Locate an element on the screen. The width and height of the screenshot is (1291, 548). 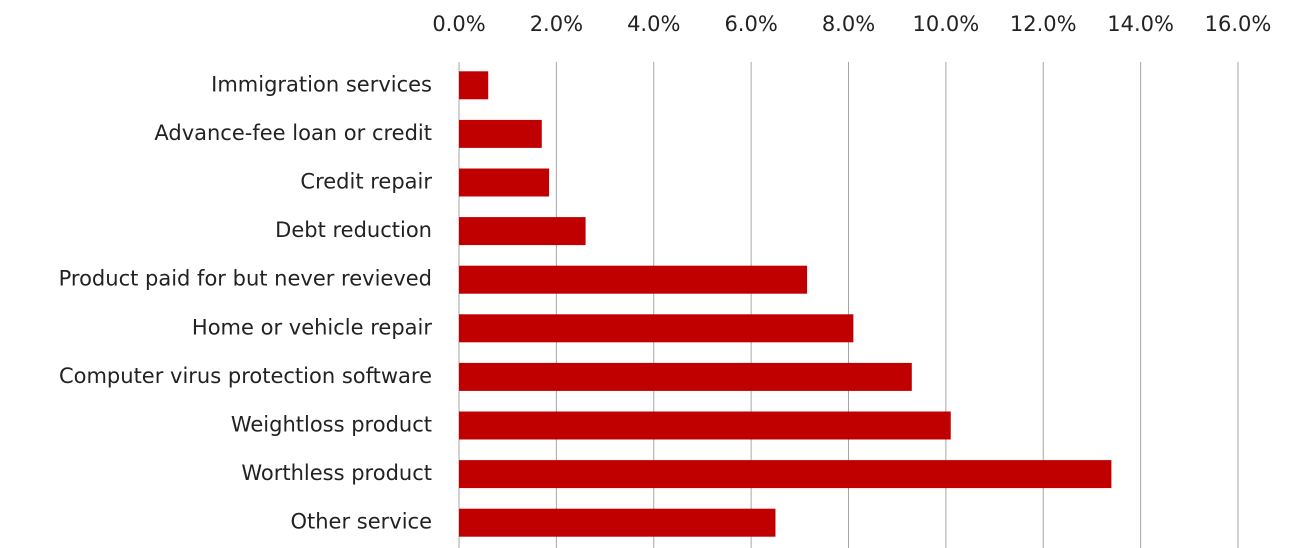
y-tick-label: Credit repair is located at coordinates (366, 182).